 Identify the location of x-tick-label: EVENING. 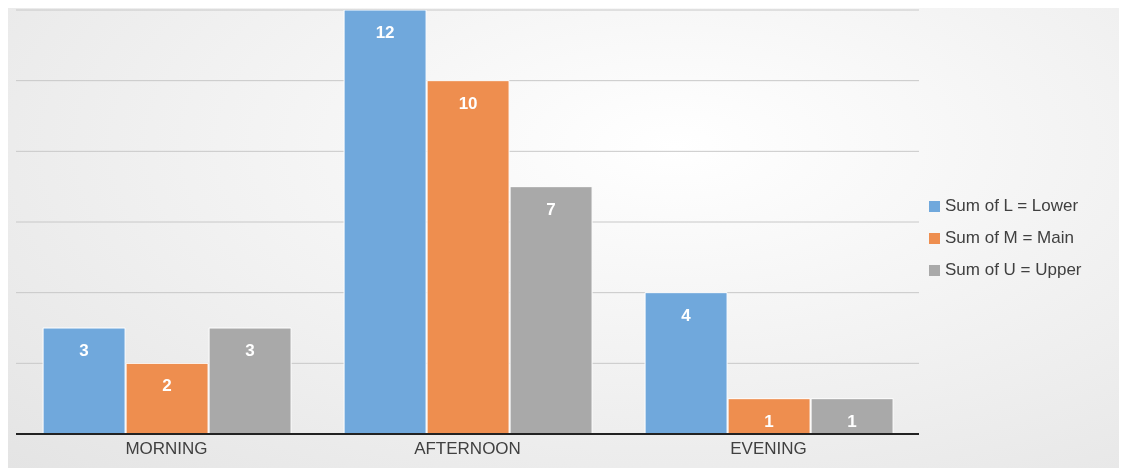
(768, 449).